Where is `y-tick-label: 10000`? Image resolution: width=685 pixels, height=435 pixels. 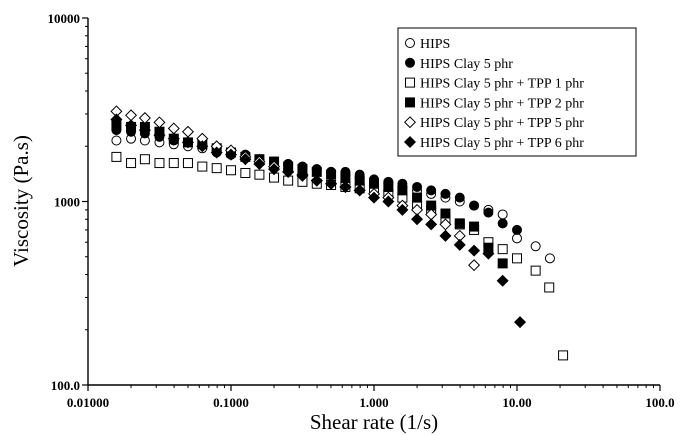 y-tick-label: 10000 is located at coordinates (64, 18).